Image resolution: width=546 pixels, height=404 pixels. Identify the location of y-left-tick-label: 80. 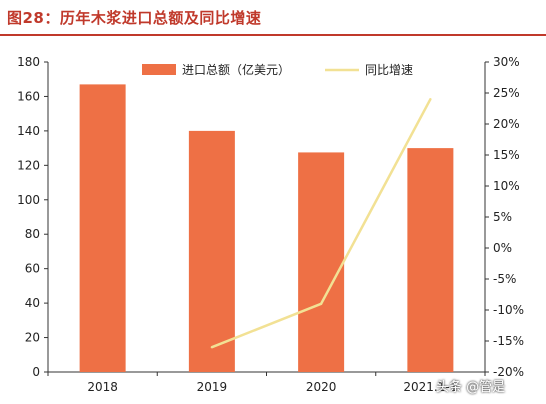
(32, 234).